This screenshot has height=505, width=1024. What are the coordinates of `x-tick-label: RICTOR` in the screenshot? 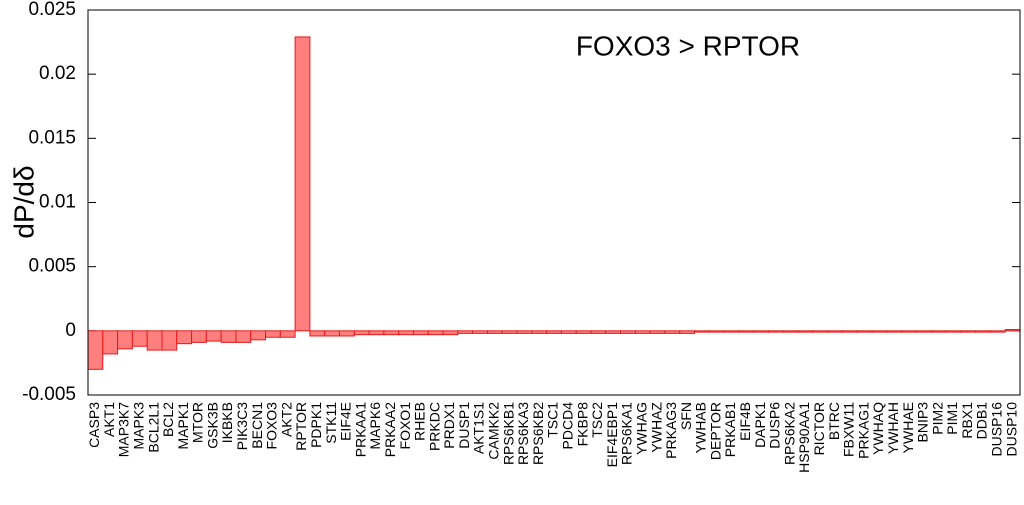 It's located at (819, 428).